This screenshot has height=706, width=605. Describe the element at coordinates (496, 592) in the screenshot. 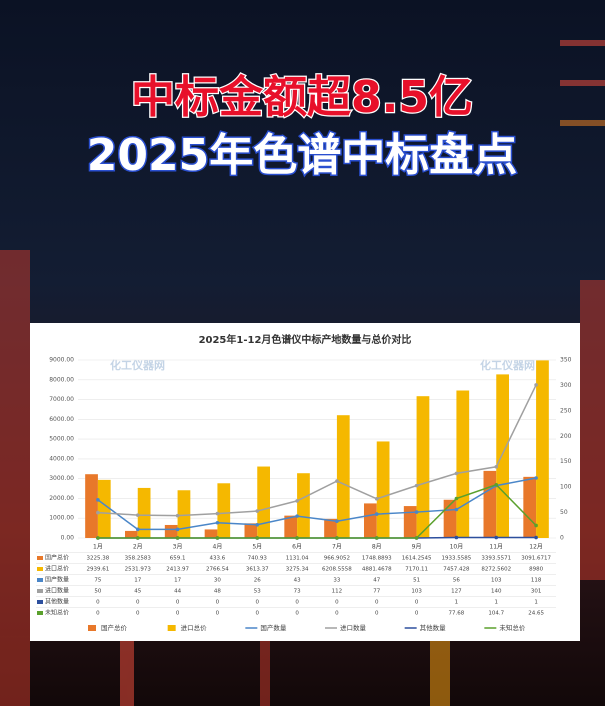

I see `table-cell: 140` at that location.